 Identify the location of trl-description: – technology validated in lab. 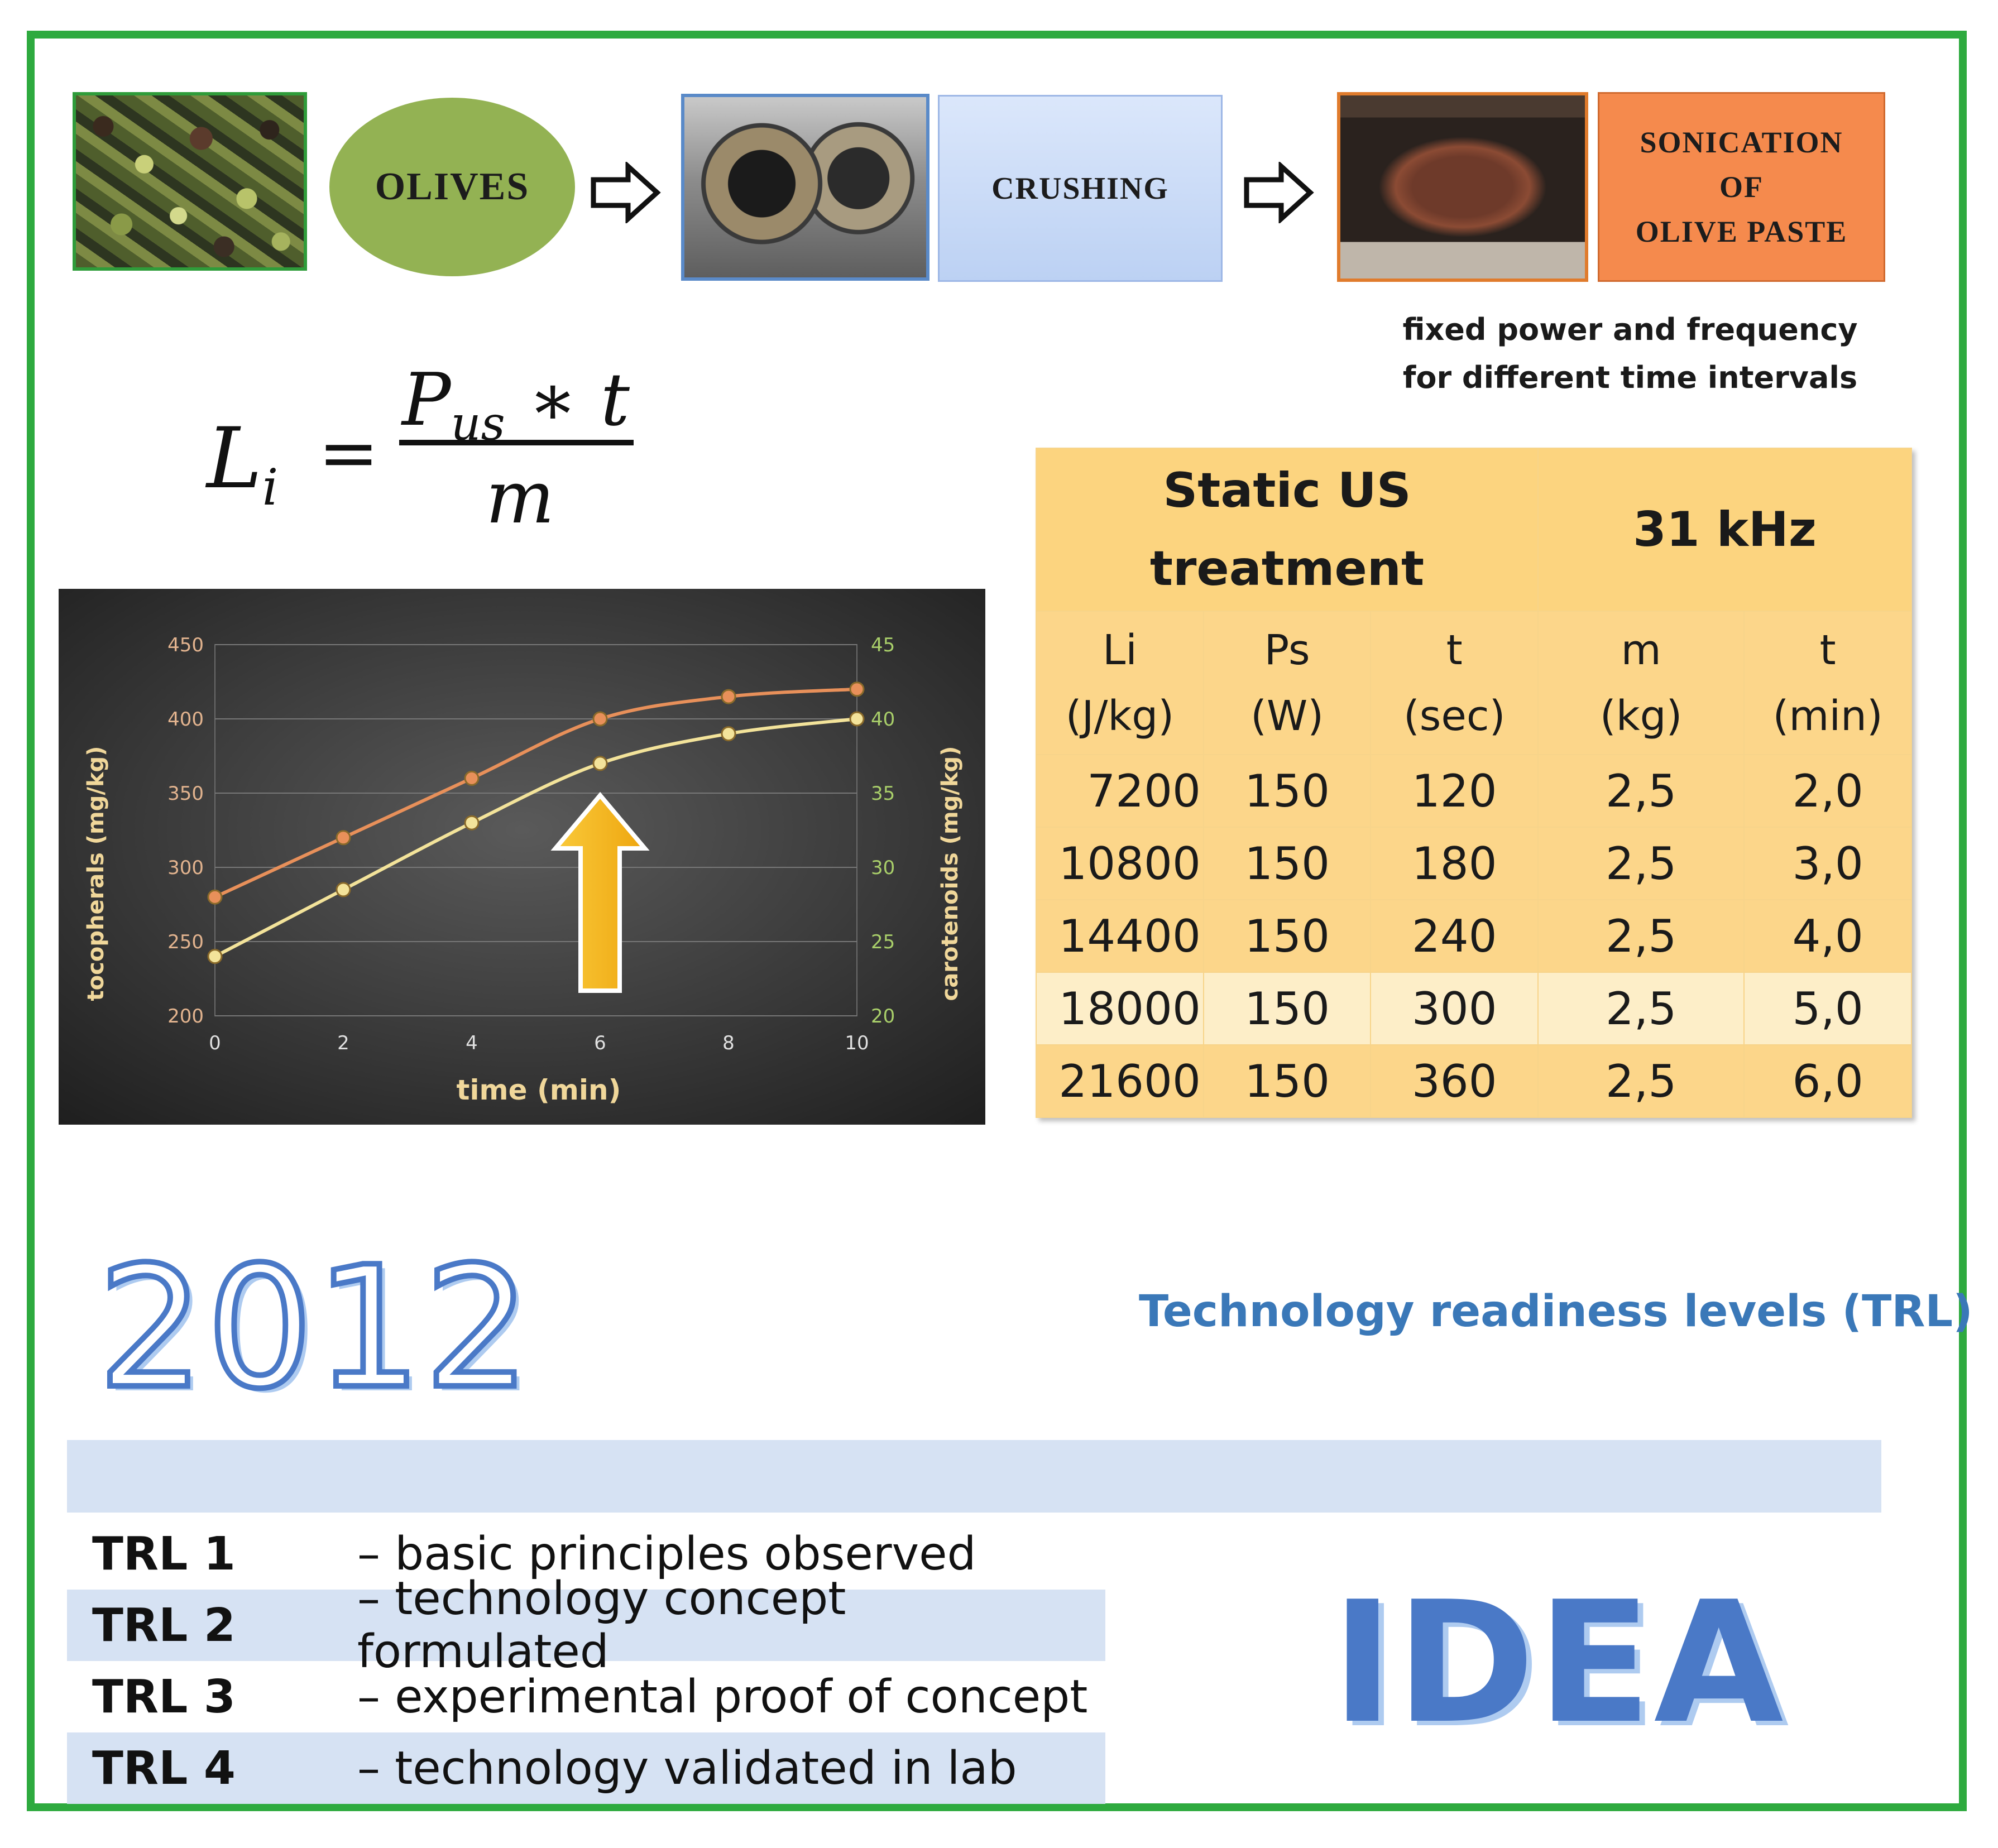
(687, 1768).